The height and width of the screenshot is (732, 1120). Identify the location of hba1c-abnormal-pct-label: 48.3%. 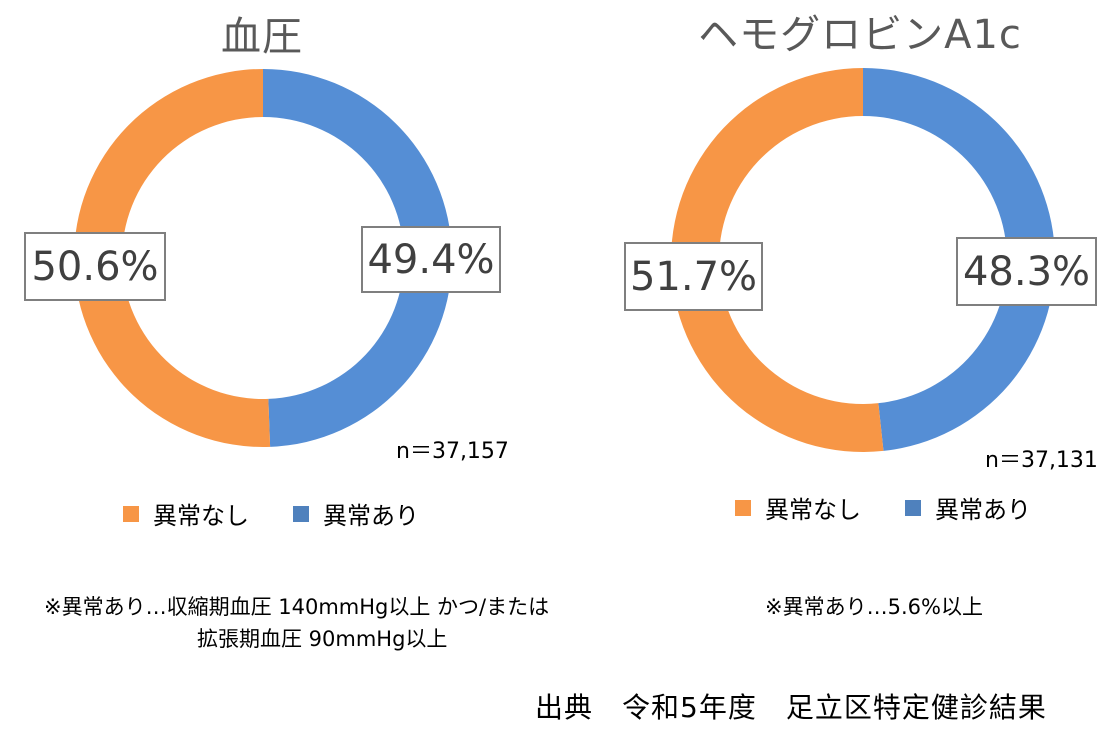
(1026, 271).